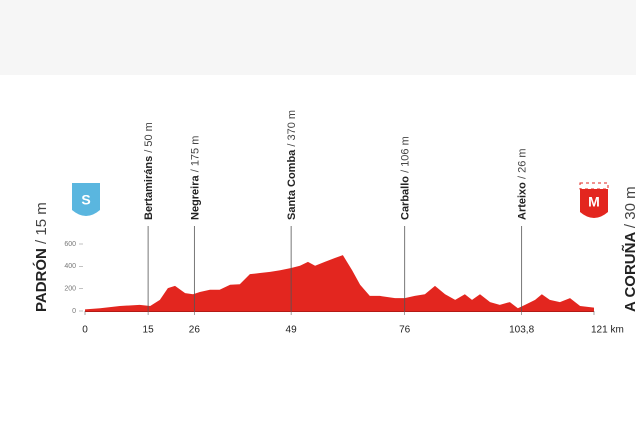 This screenshot has width=636, height=427. I want to click on waypoint-name: Santa Comba, so click(292, 184).